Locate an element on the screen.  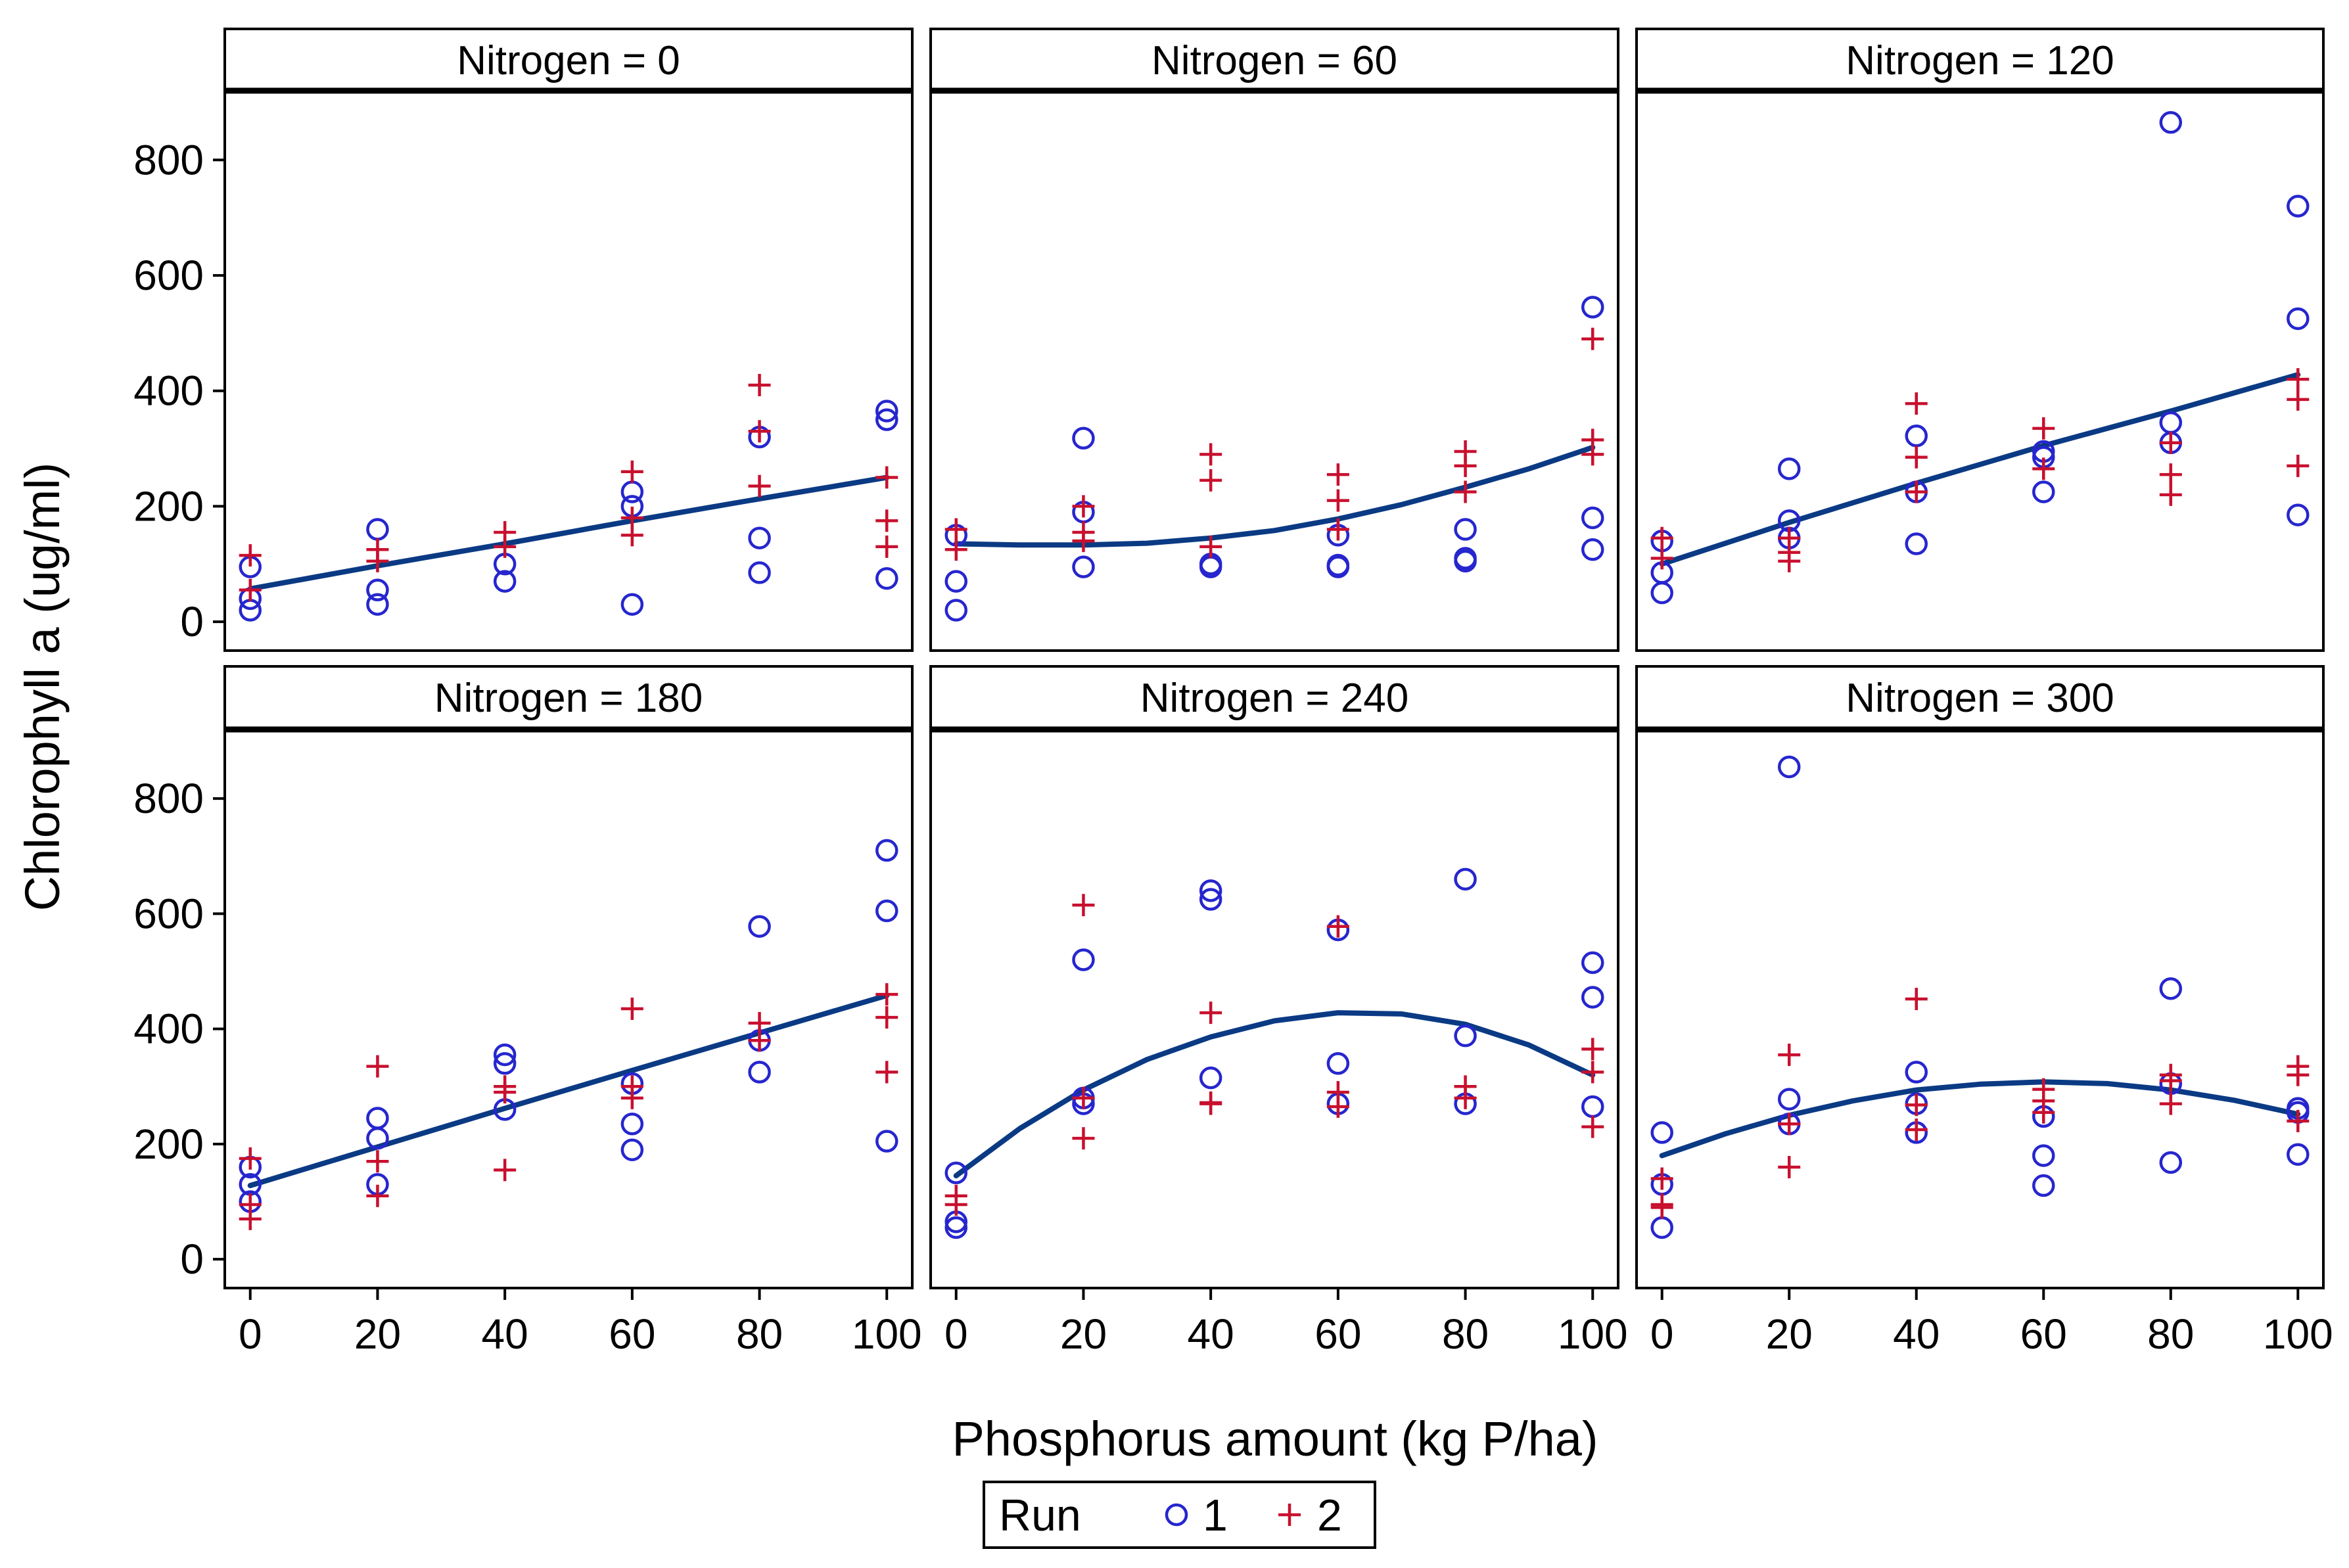
panel-5: Nitrogen = 240 0 20 40 60 80 100 is located at coordinates (1278, 1011).